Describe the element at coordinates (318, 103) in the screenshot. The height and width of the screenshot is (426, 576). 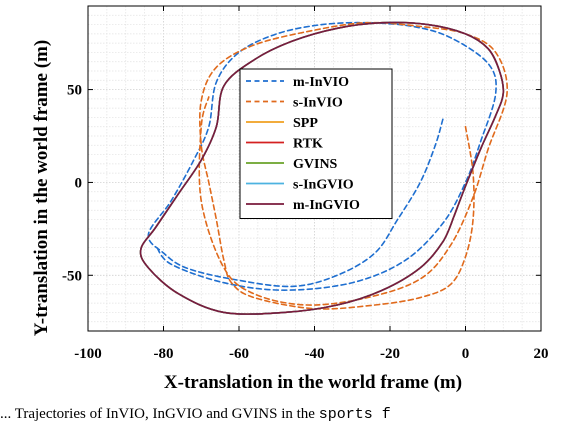
I see `legend-label: s-InVIO` at that location.